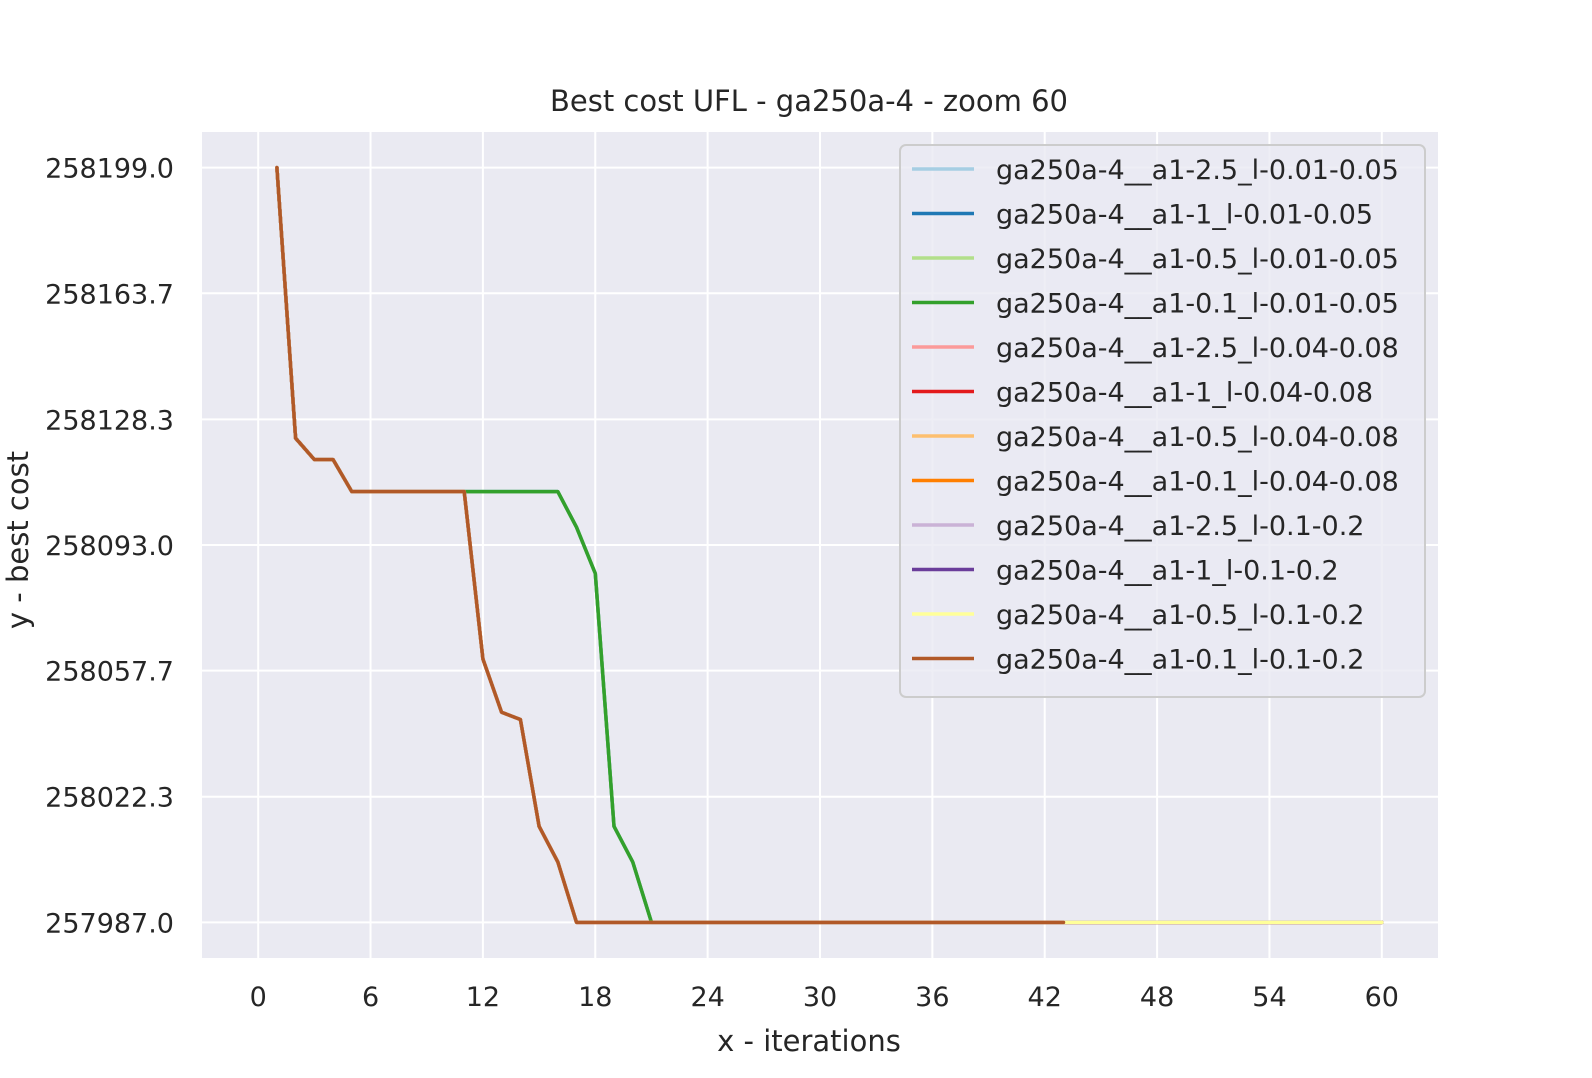  Describe the element at coordinates (18, 540) in the screenshot. I see `y-axis-label: y - best cost` at that location.